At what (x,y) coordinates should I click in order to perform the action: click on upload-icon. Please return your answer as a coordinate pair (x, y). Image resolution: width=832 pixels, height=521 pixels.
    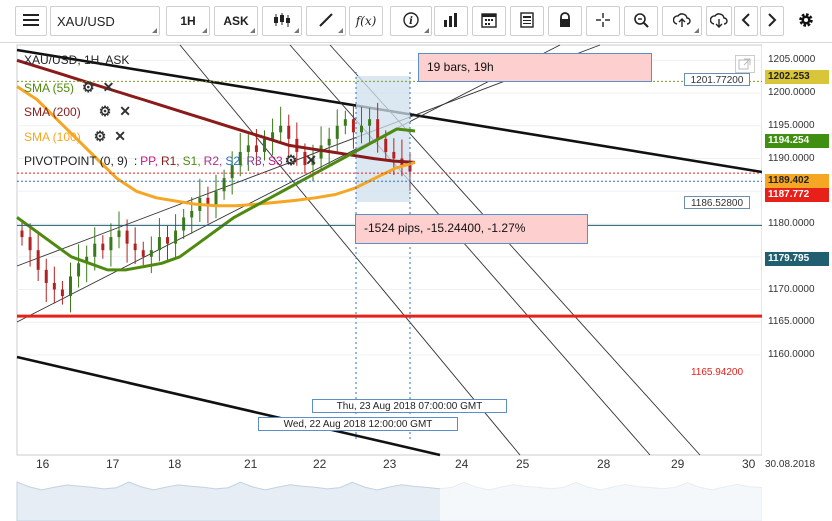
    Looking at the image, I should click on (681, 21).